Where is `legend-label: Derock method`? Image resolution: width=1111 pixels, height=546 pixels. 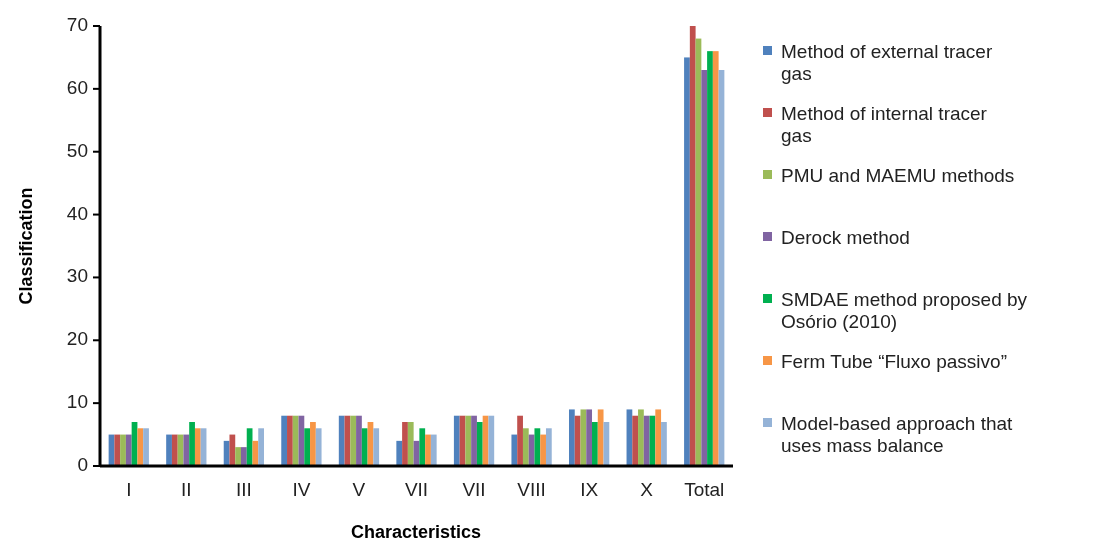 legend-label: Derock method is located at coordinates (845, 238).